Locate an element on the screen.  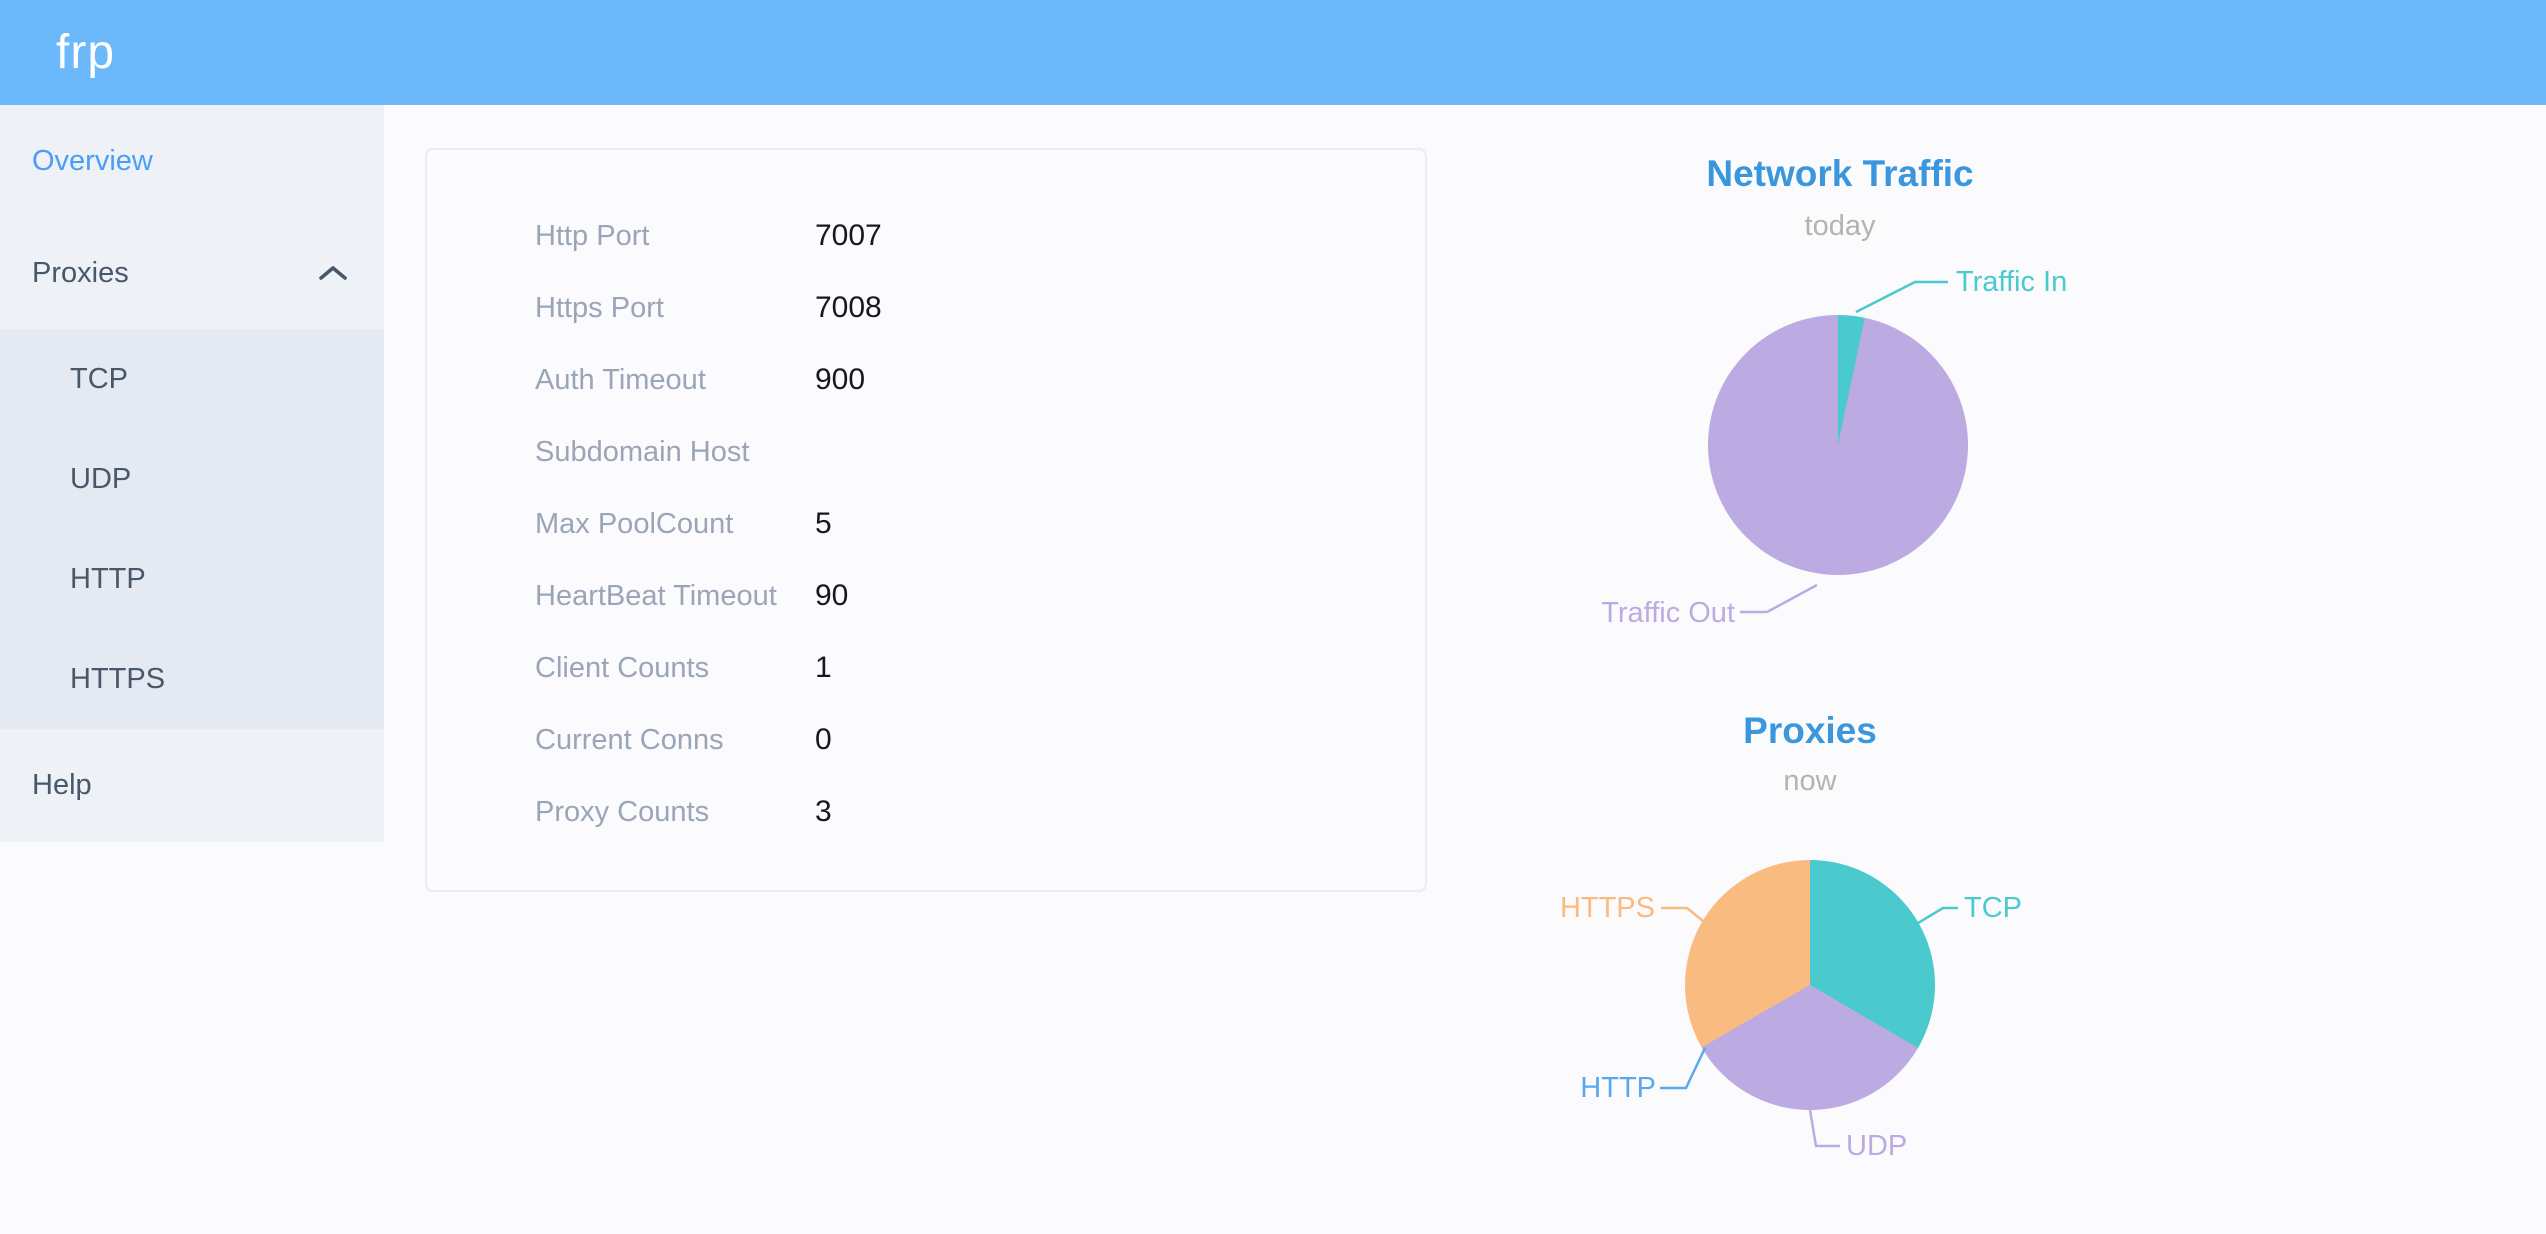
pie-label-traffic-in: Traffic In is located at coordinates (2012, 282).